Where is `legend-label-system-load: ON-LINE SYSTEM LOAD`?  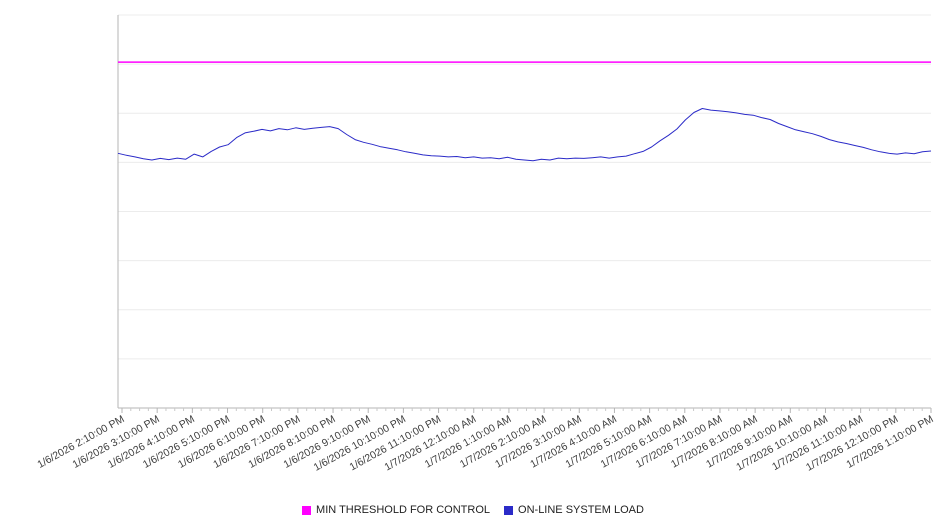 legend-label-system-load: ON-LINE SYSTEM LOAD is located at coordinates (581, 510).